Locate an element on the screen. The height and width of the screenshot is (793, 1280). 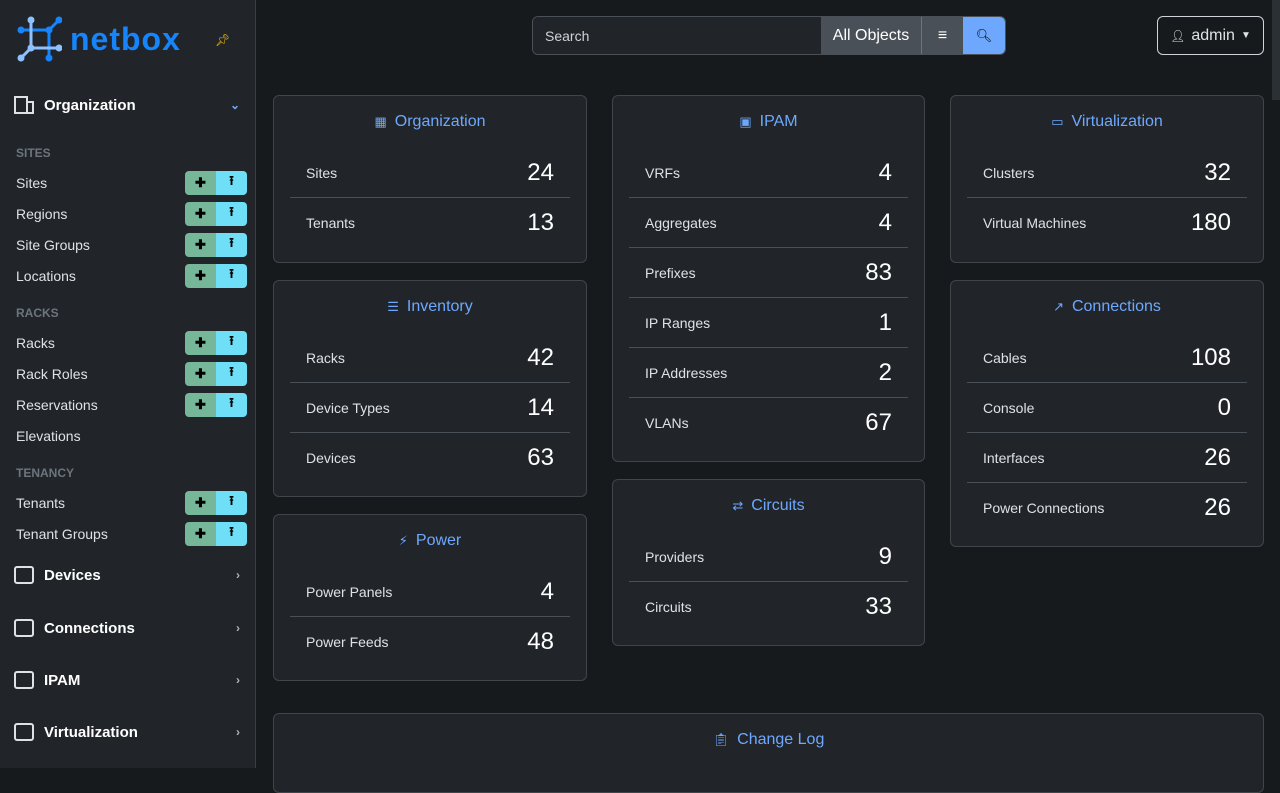
nav-group-devices: Devices › is located at coordinates (127, 575).